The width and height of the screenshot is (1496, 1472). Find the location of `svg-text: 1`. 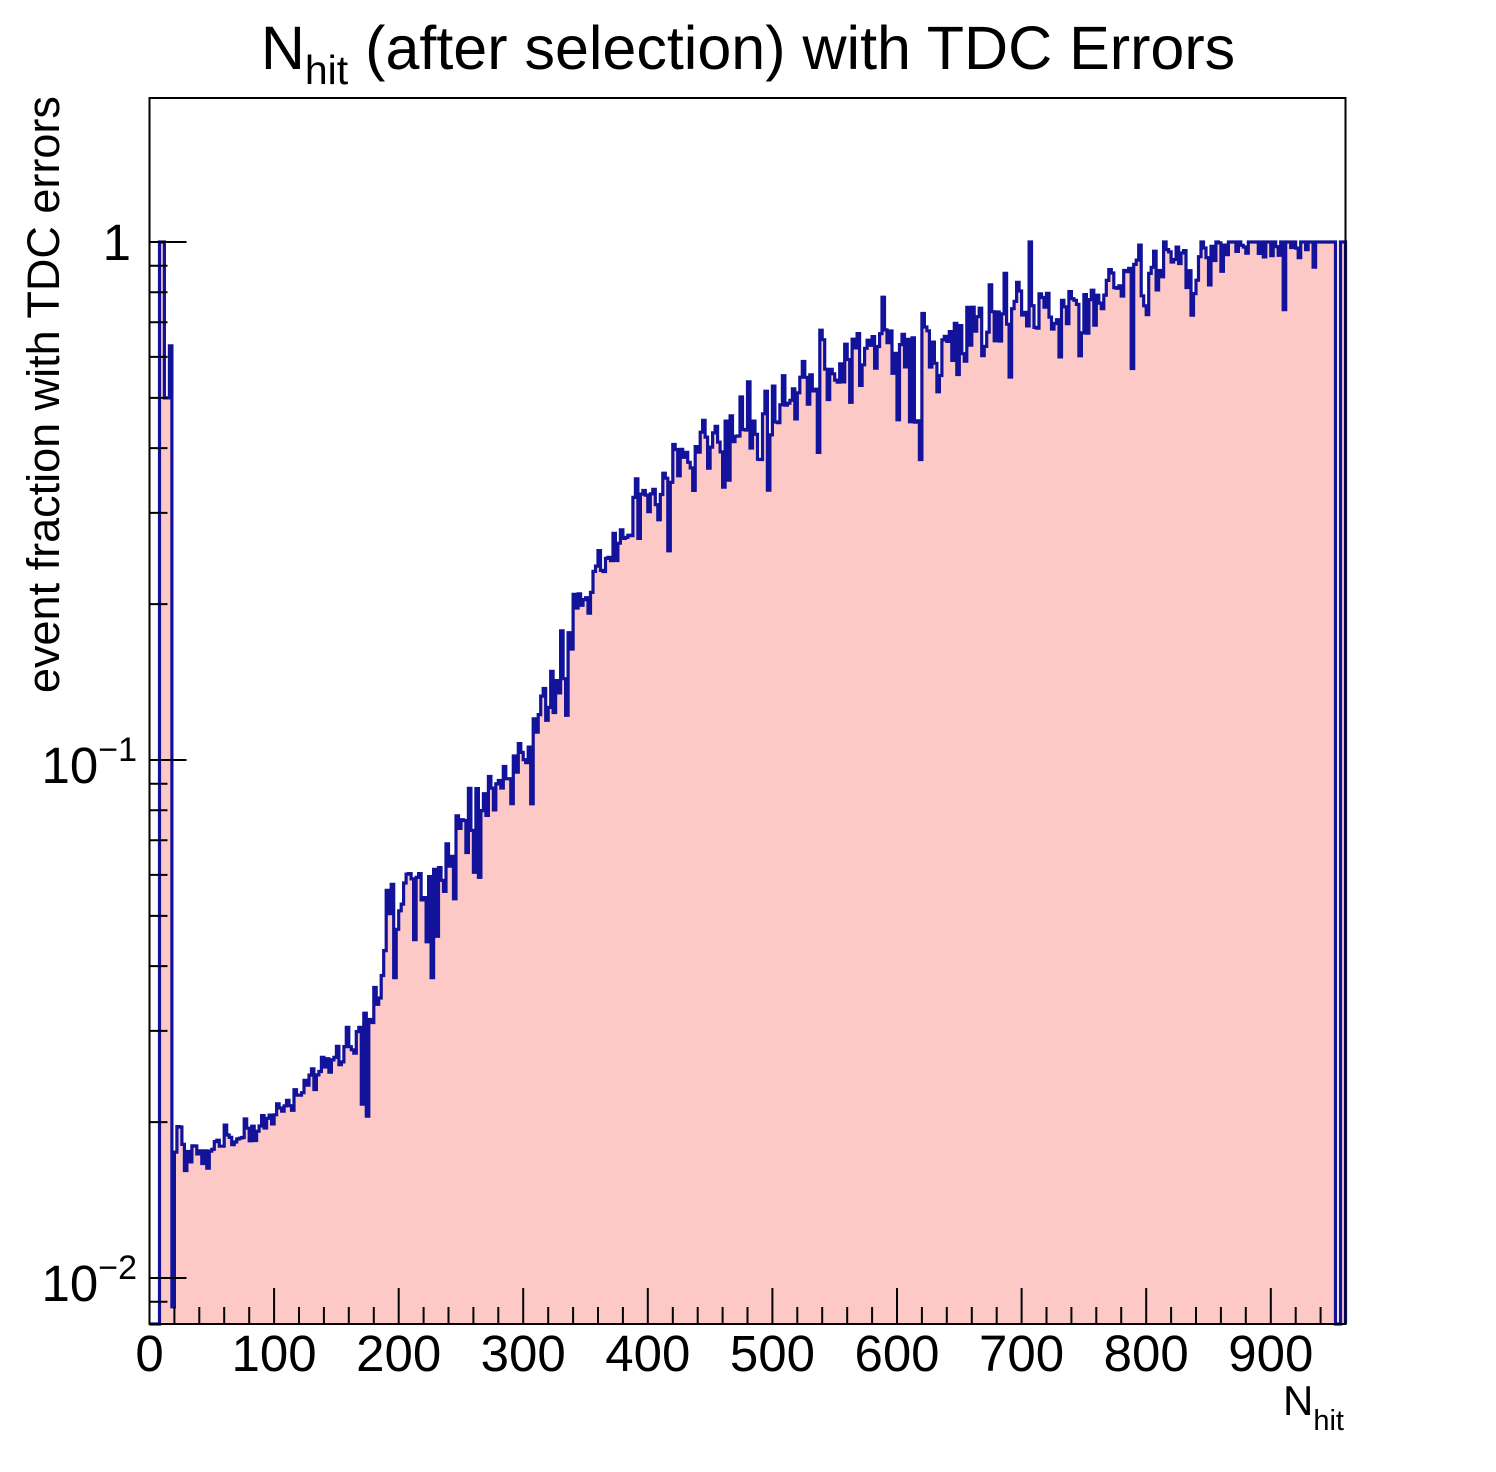

svg-text: 1 is located at coordinates (117, 242).